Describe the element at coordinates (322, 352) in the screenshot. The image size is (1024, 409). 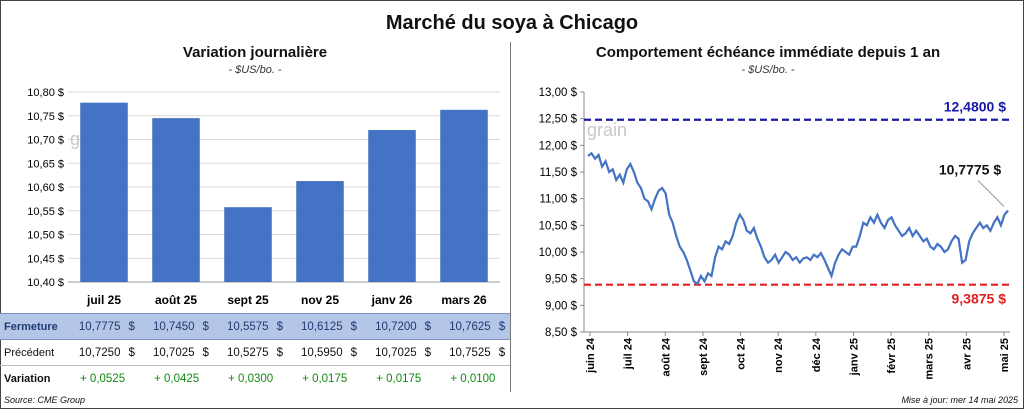
I see `table-cell: 10,5950` at that location.